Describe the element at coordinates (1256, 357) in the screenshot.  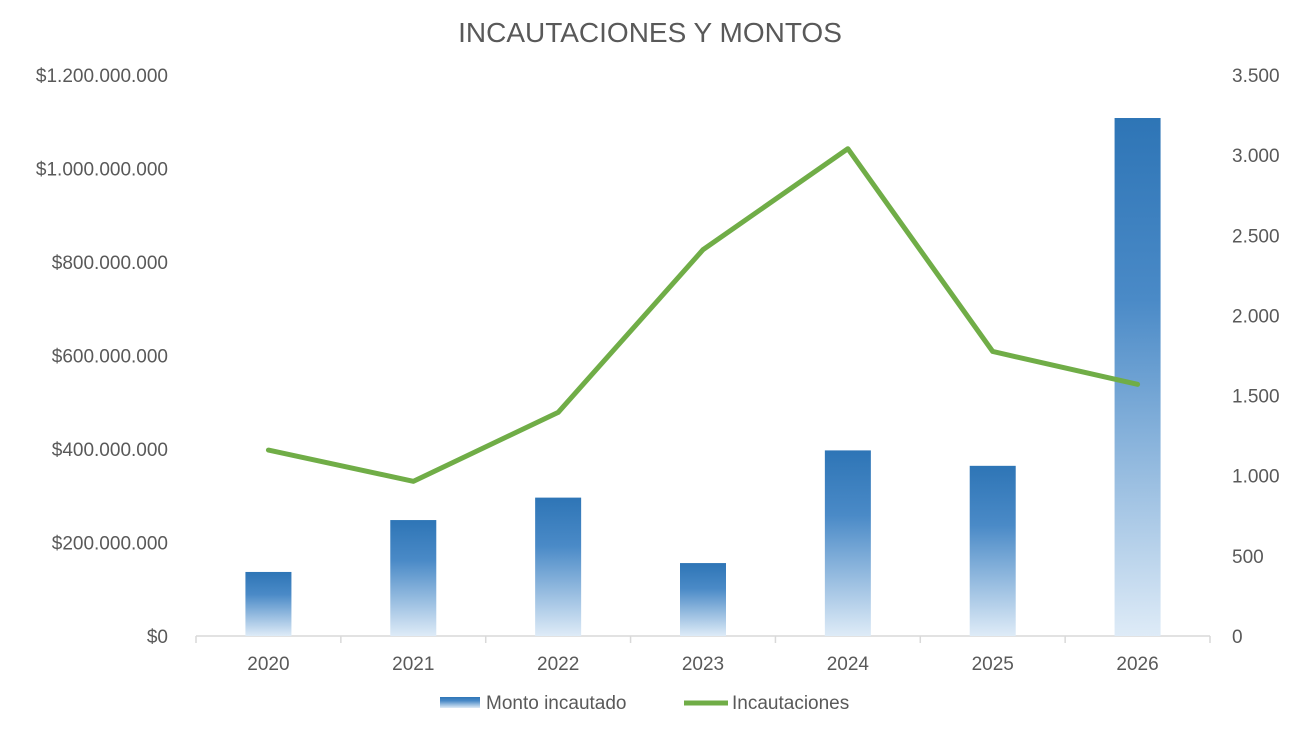
I see `right-axis-ticks: 0 500 1.000 1.500 2.000 2.500 3.000 3.500` at that location.